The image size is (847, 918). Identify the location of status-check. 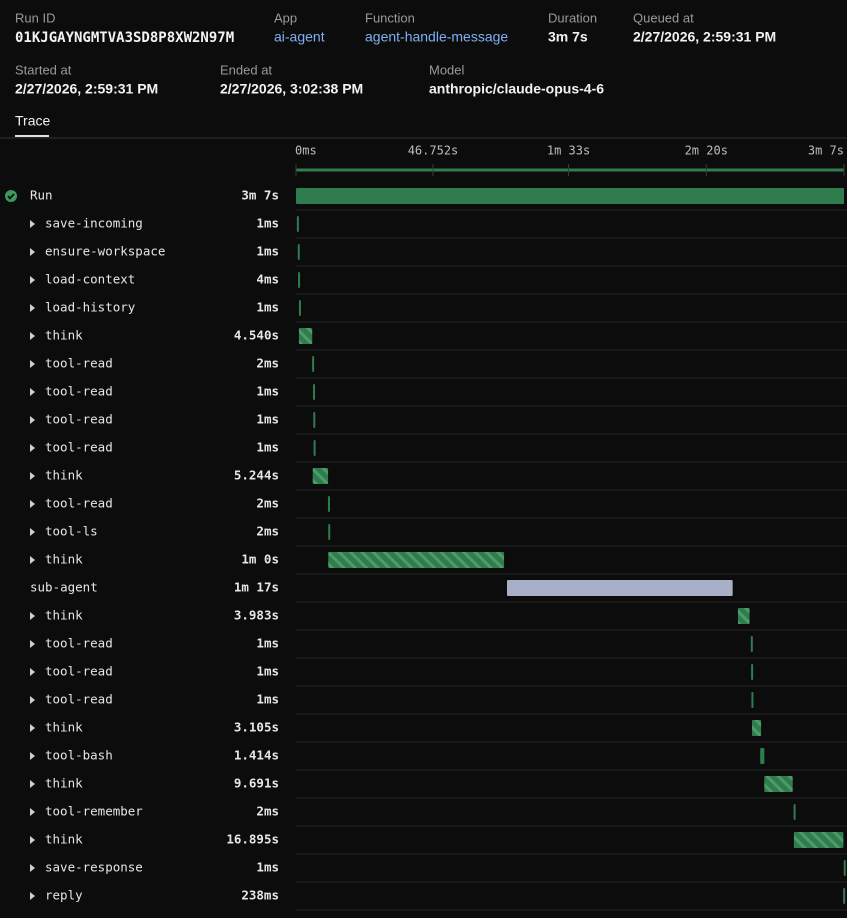
(11, 196).